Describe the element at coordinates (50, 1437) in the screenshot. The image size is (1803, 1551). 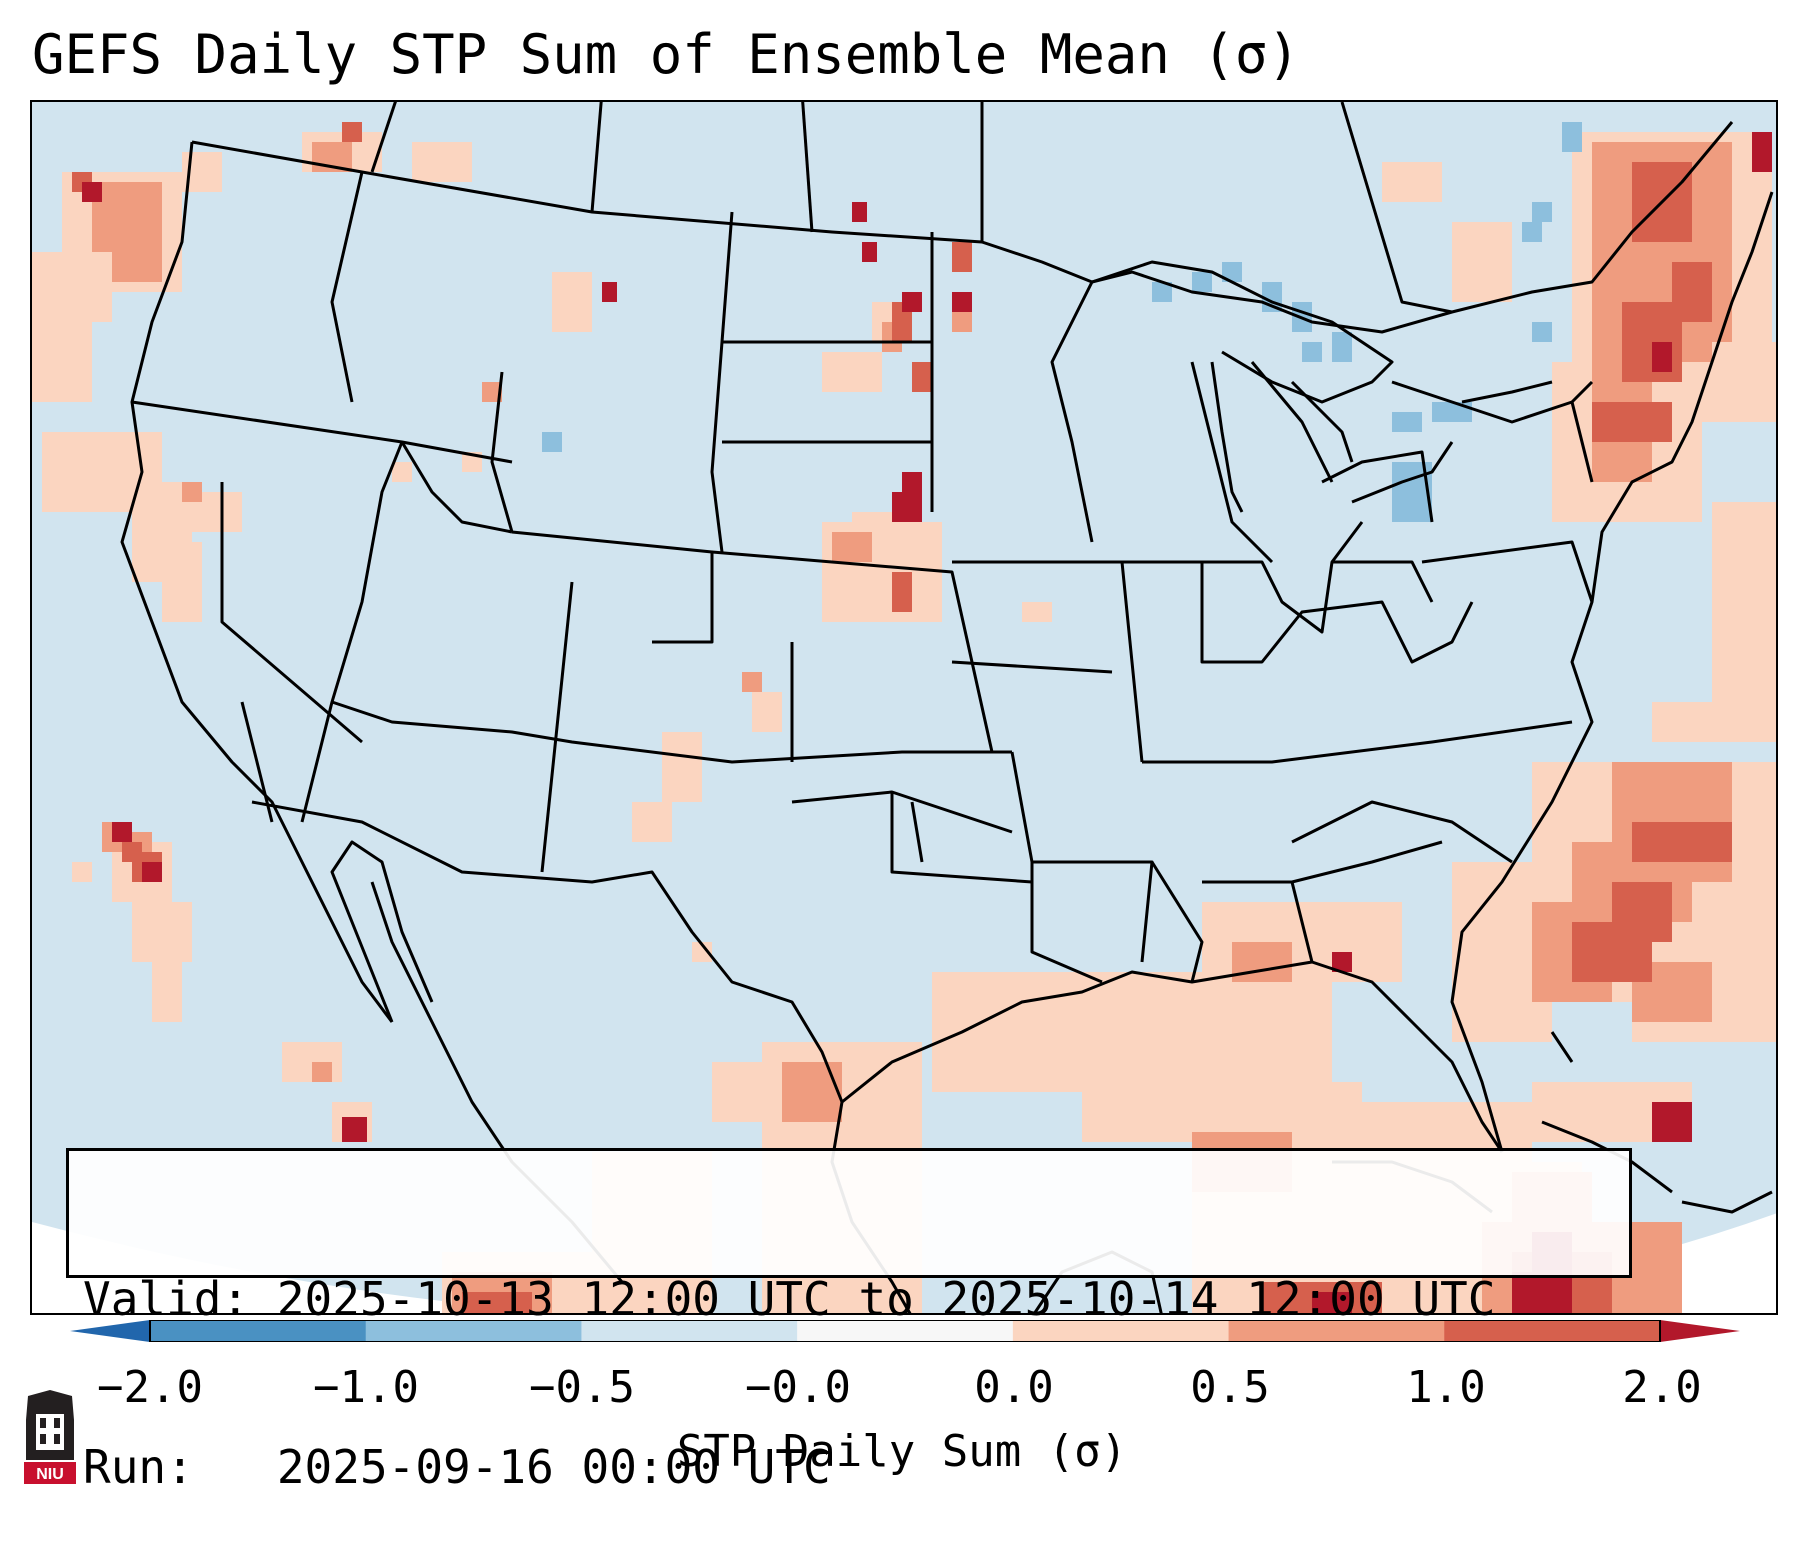
I see `niu-logo: NIU` at that location.